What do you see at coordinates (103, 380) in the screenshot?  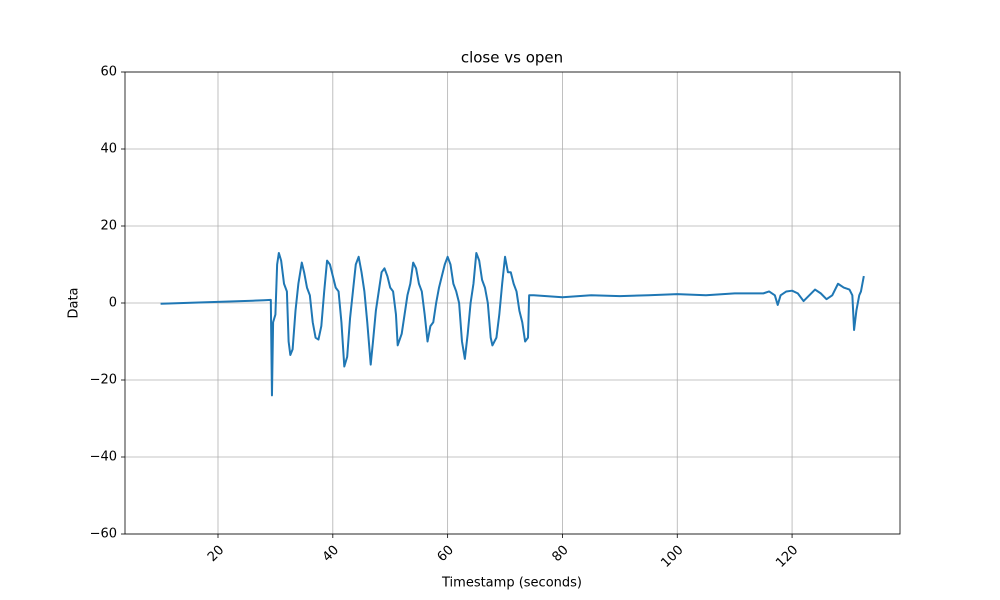 I see `y-tick-label: −20` at bounding box center [103, 380].